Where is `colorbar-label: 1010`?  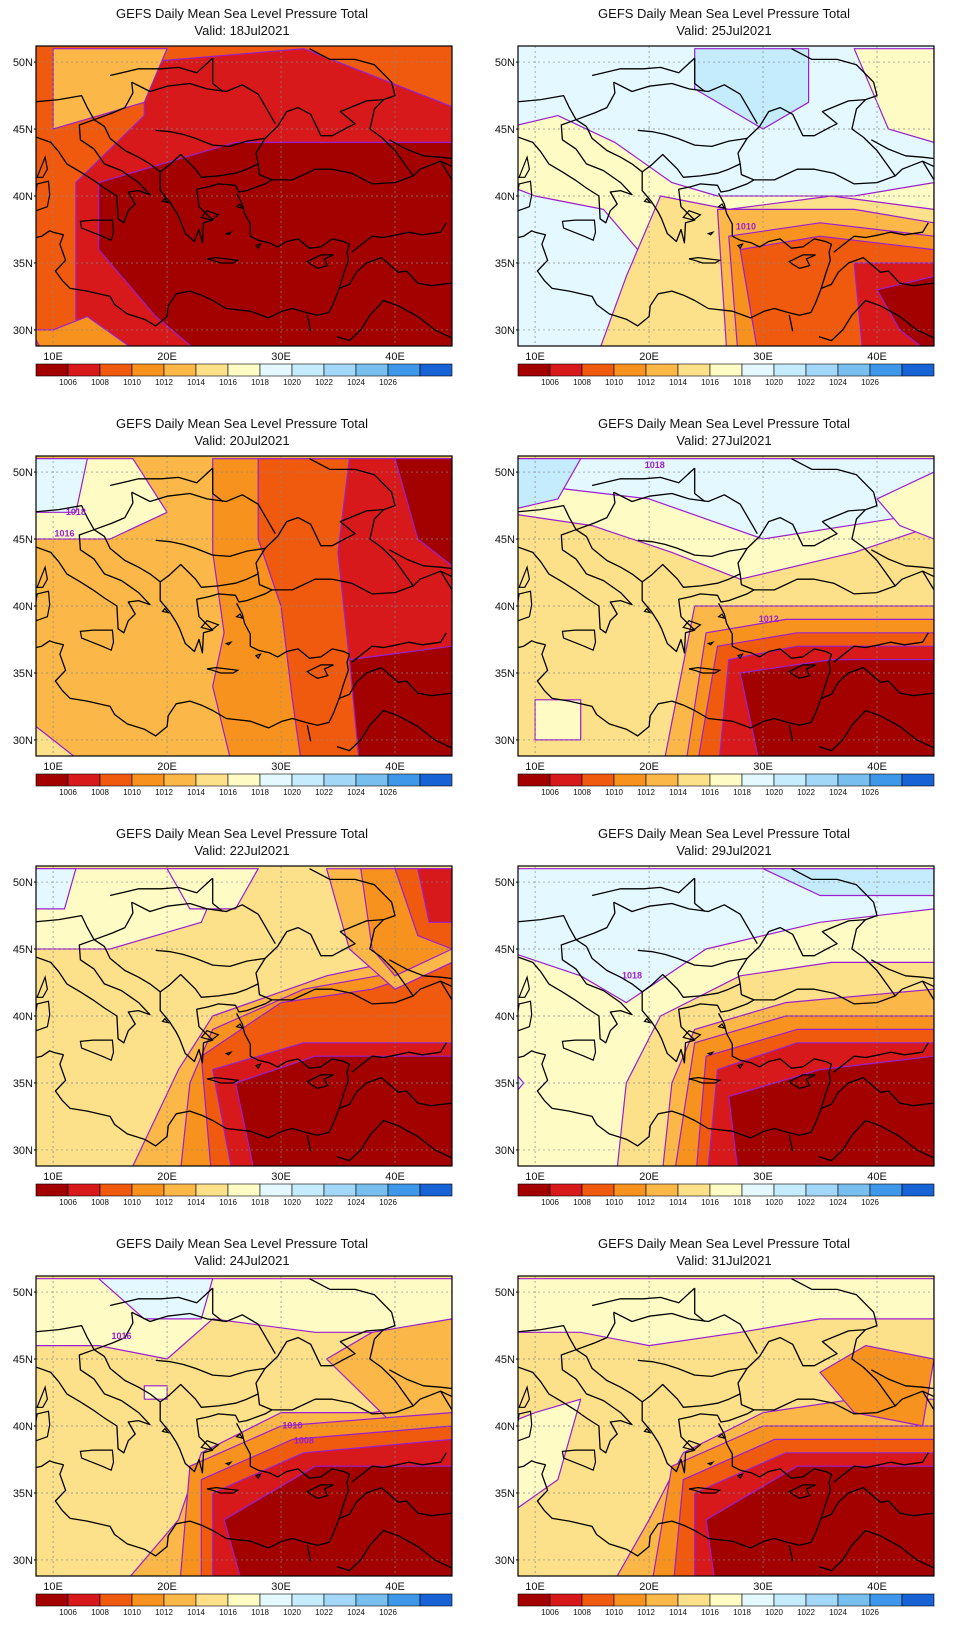
colorbar-label: 1010 is located at coordinates (132, 382).